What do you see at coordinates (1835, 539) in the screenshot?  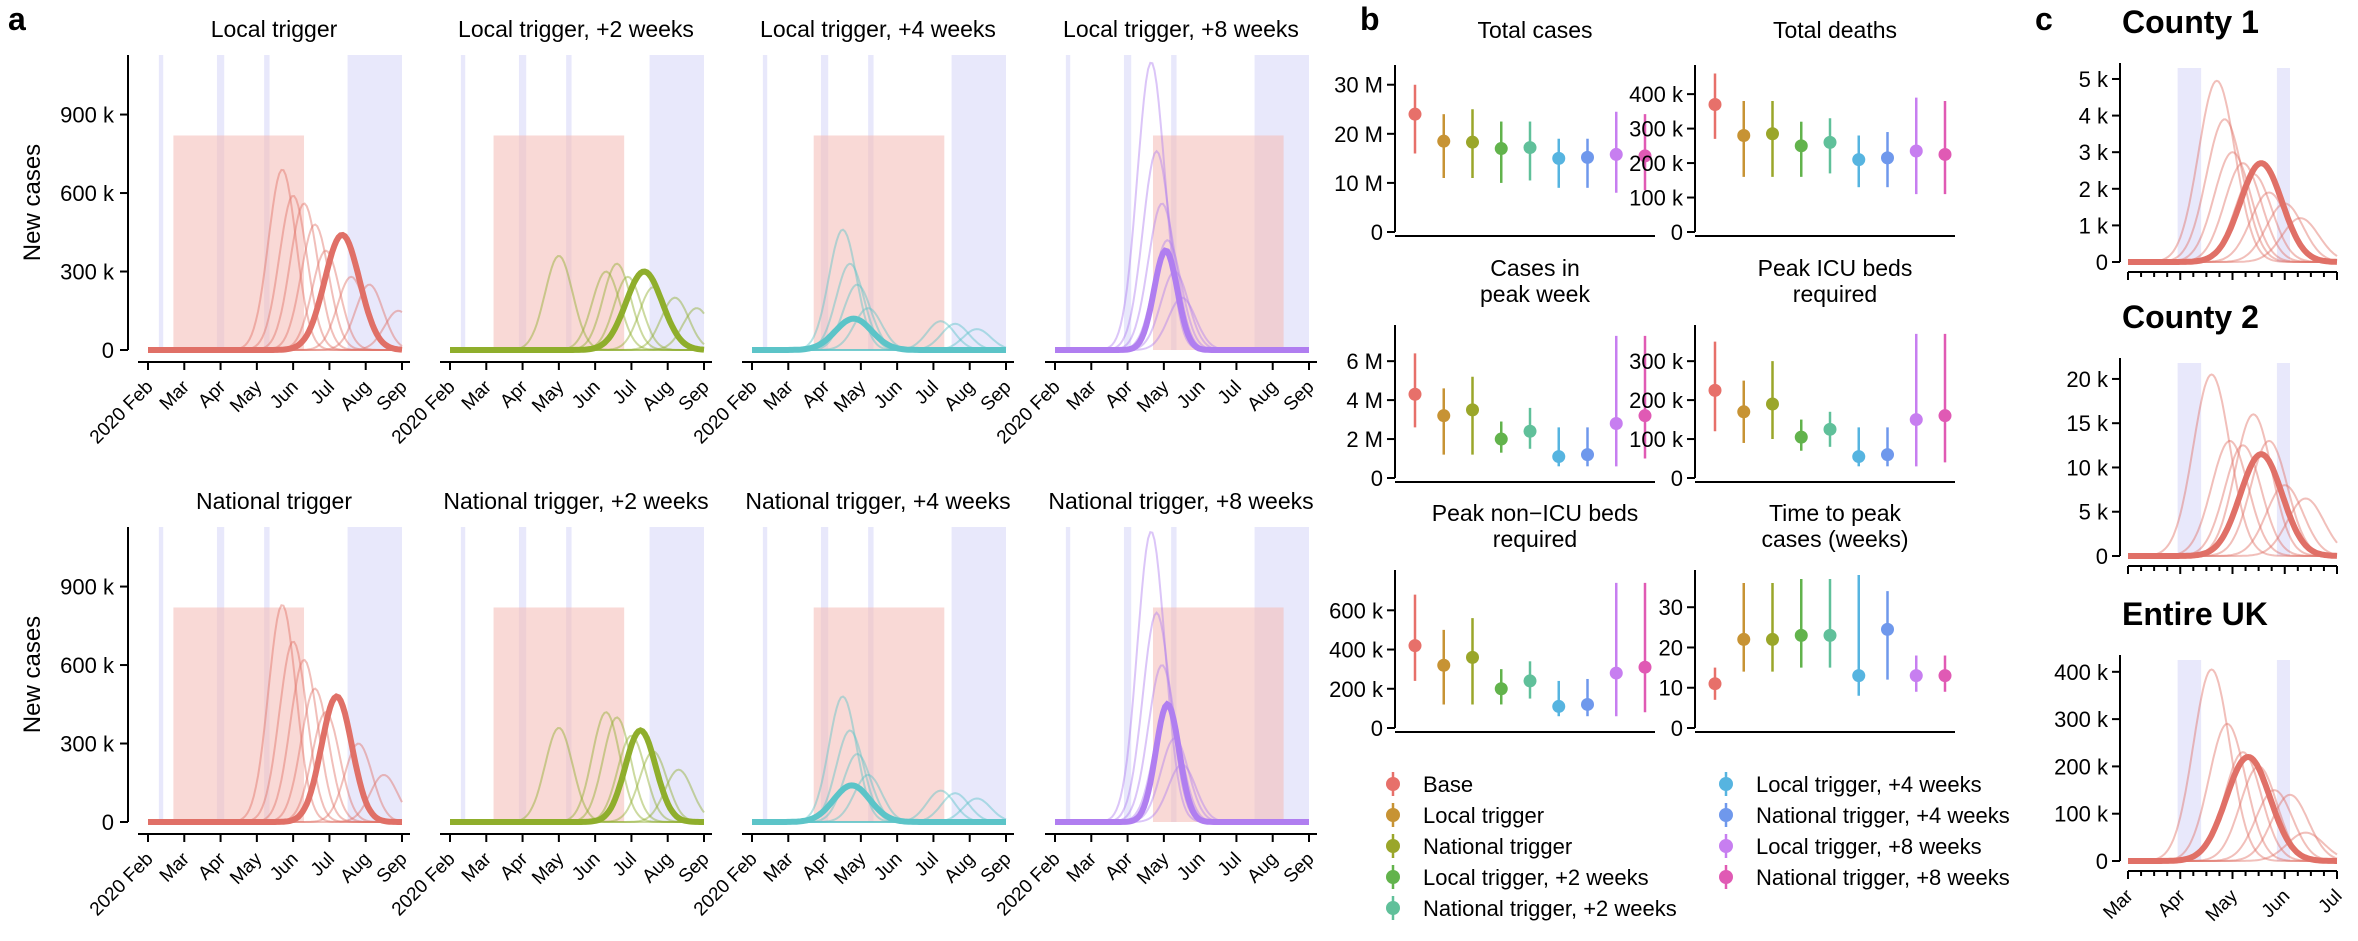 I see `stat-title: cases (weeks)` at bounding box center [1835, 539].